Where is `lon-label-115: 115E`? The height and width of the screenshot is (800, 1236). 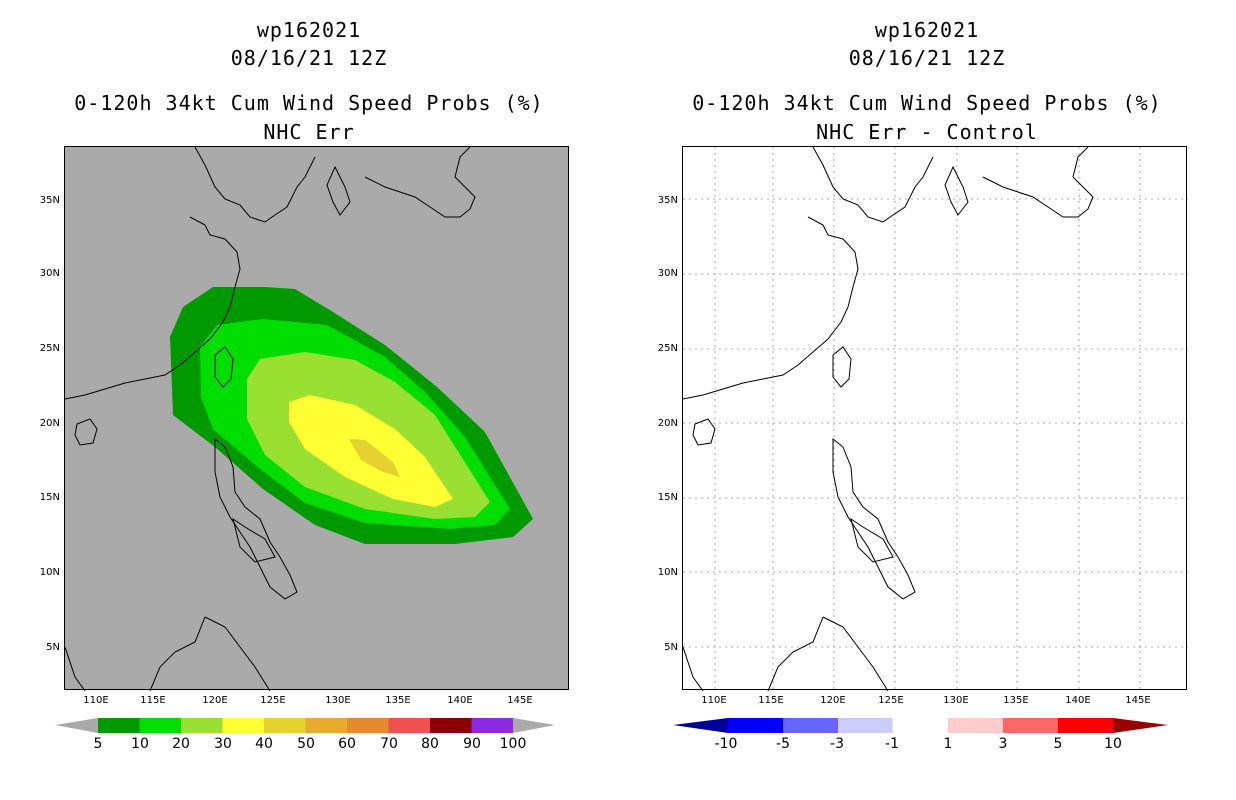 lon-label-115: 115E is located at coordinates (153, 700).